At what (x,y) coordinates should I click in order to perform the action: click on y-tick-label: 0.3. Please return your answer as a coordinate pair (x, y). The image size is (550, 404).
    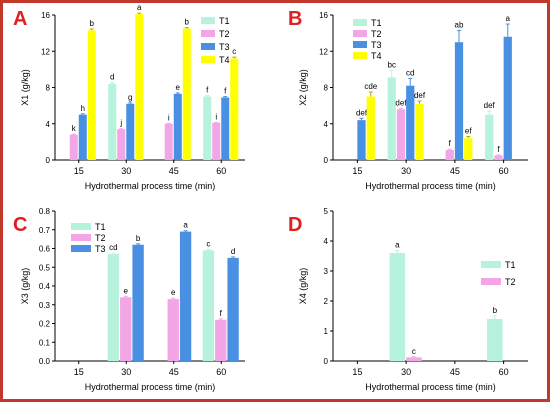
    Looking at the image, I should click on (45, 305).